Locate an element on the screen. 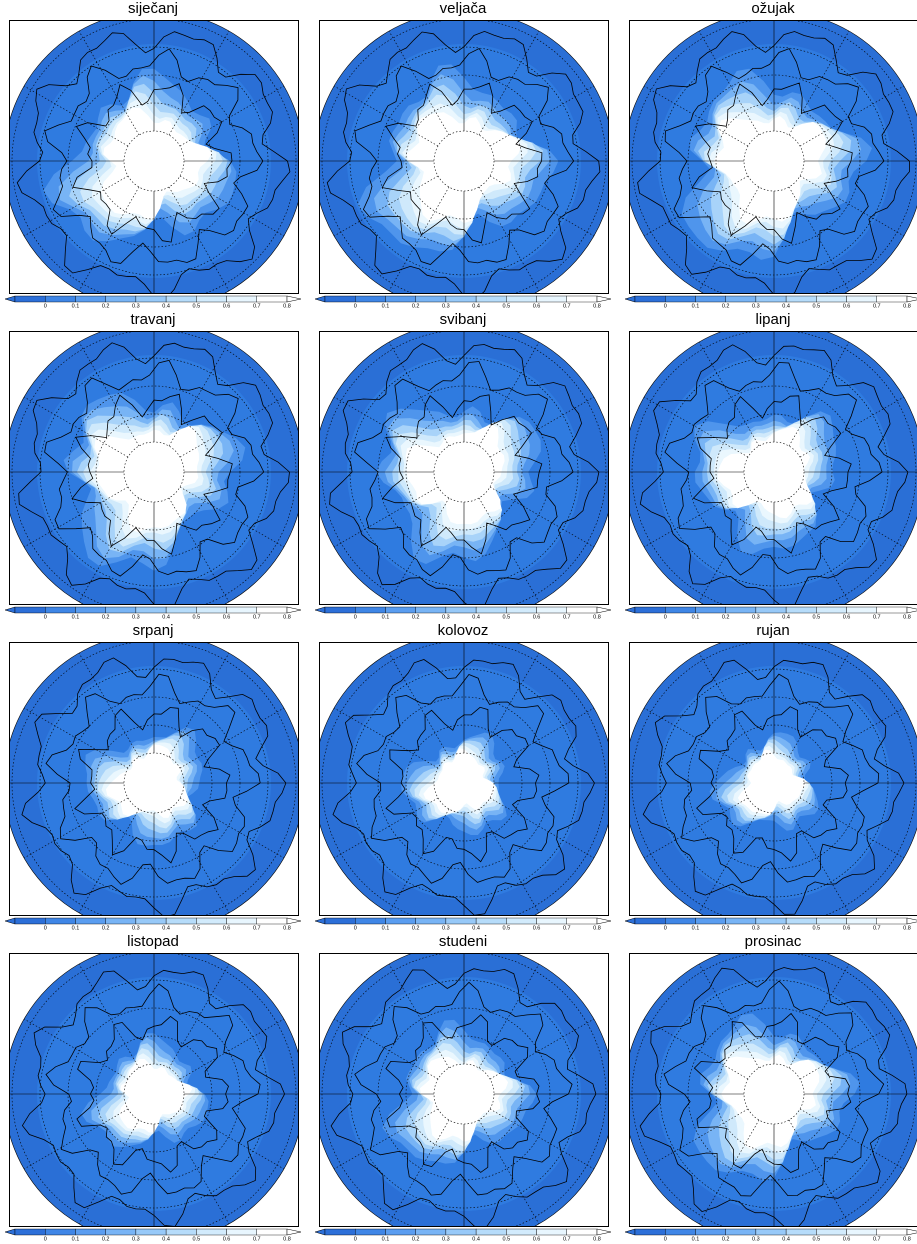 The height and width of the screenshot is (1244, 917). panel-title: srpanj is located at coordinates (153, 630).